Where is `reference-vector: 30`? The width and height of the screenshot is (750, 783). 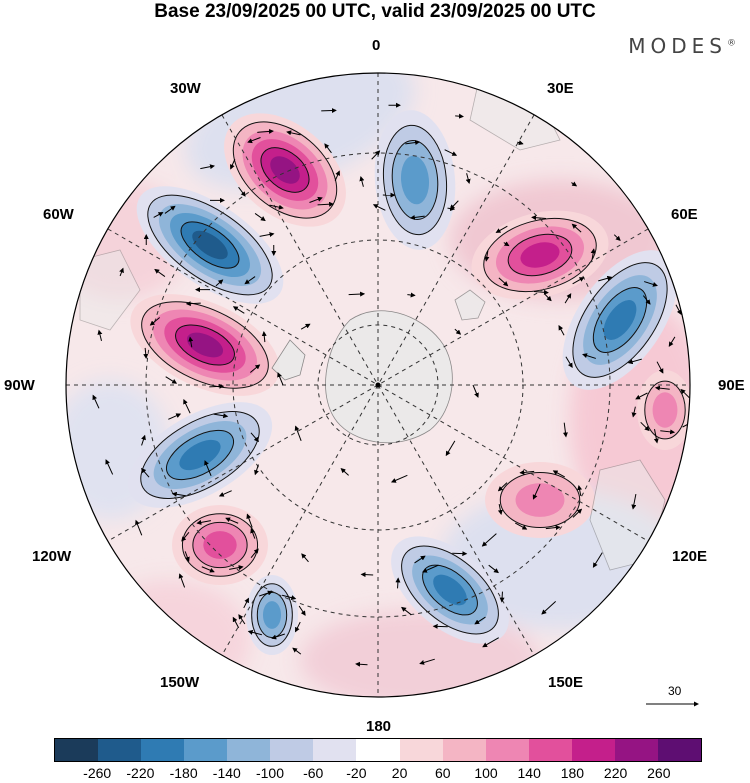
reference-vector: 30 is located at coordinates (671, 697).